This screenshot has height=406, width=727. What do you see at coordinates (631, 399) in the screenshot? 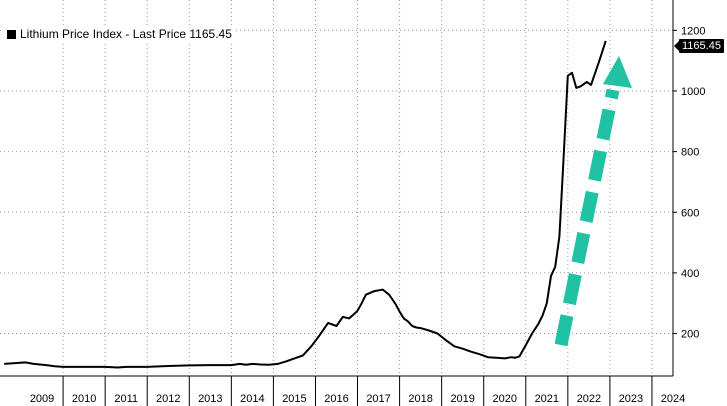
I see `x-tick-label: 2023` at bounding box center [631, 399].